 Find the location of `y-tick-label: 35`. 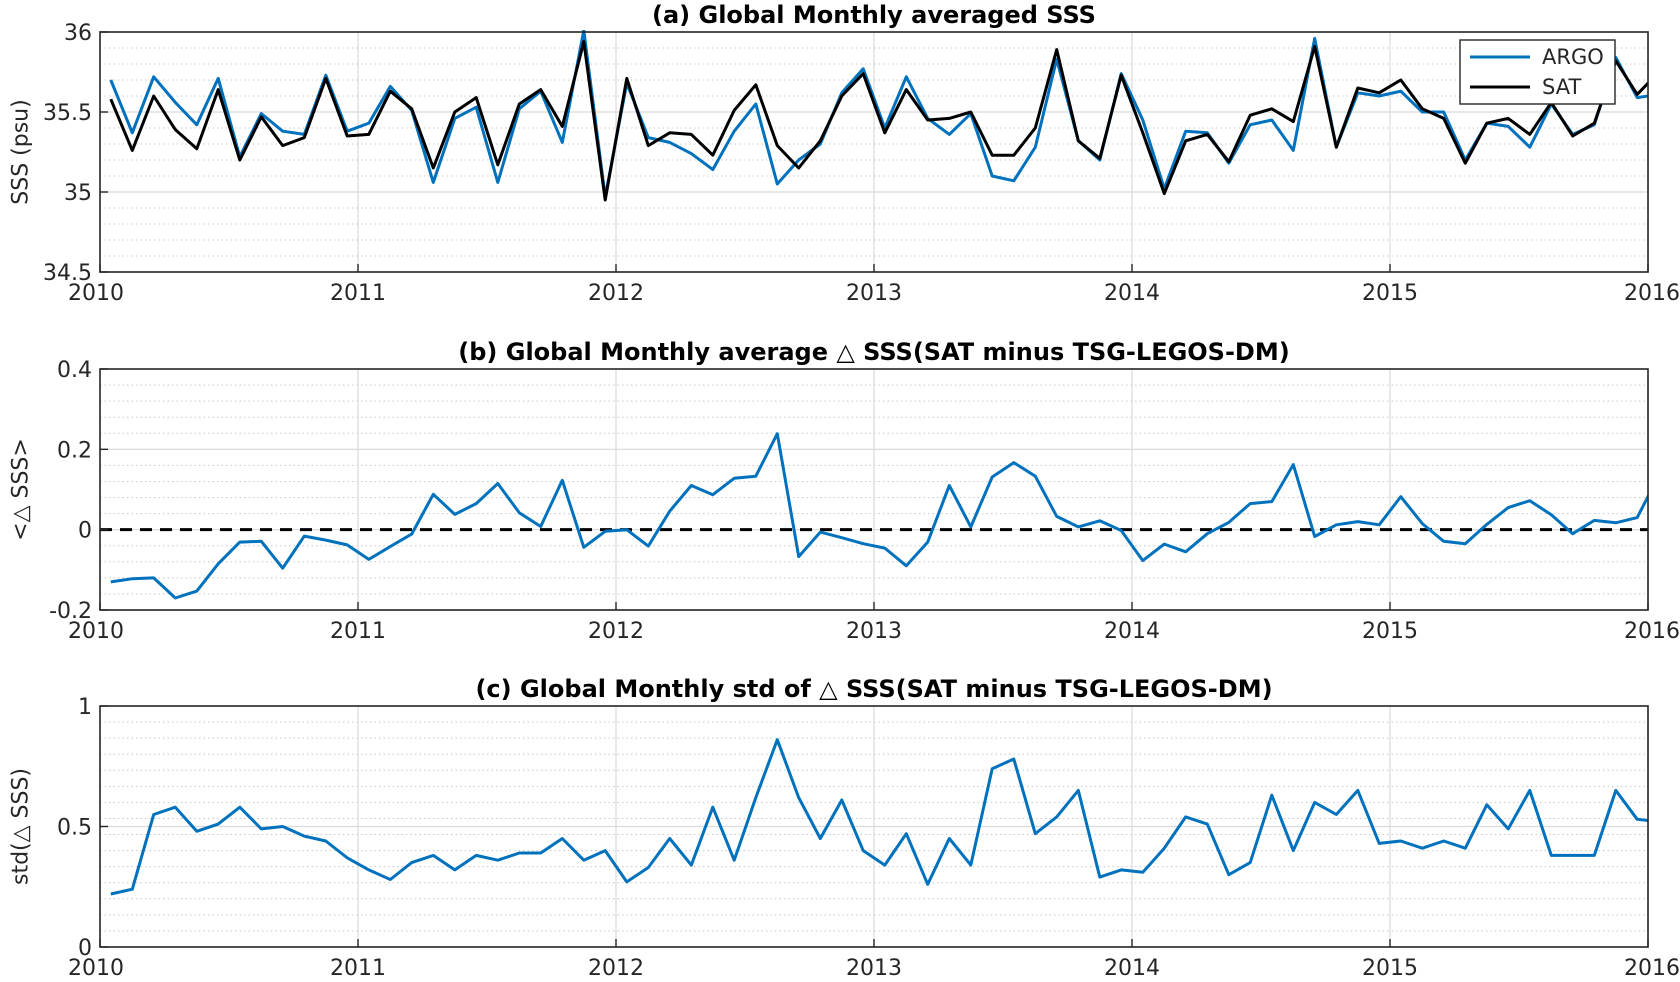

y-tick-label: 35 is located at coordinates (78, 193).